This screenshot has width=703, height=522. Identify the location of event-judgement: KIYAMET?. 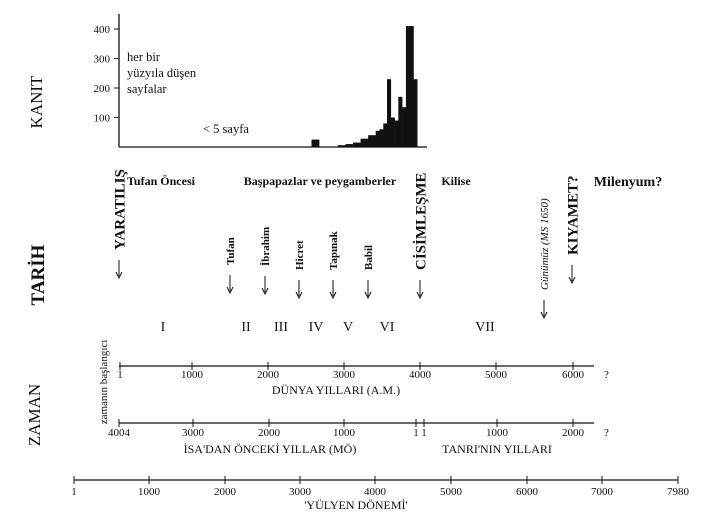
(573, 230).